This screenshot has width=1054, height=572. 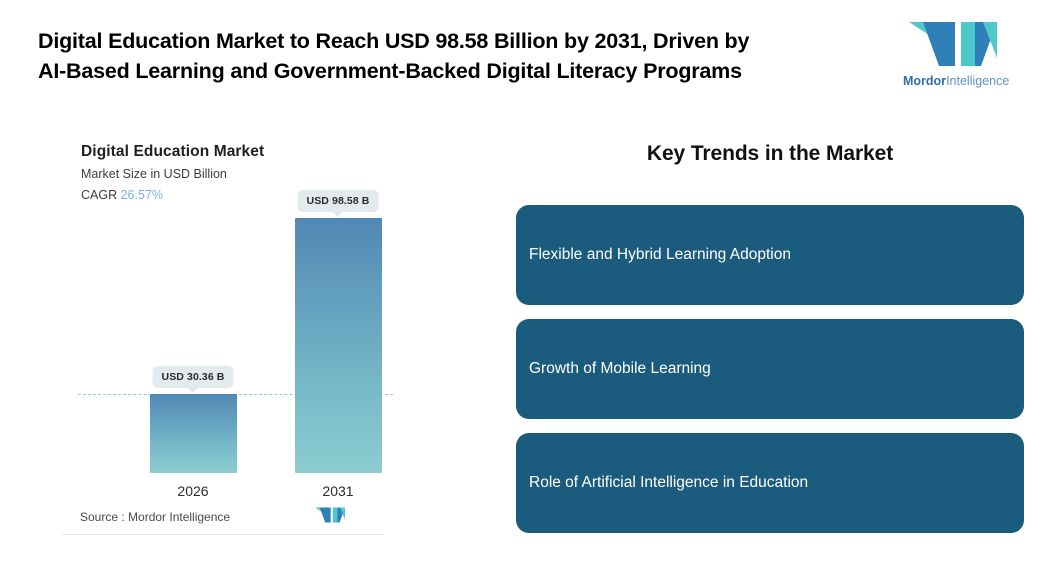 I want to click on chart-title: Digital Education Market, so click(x=173, y=151).